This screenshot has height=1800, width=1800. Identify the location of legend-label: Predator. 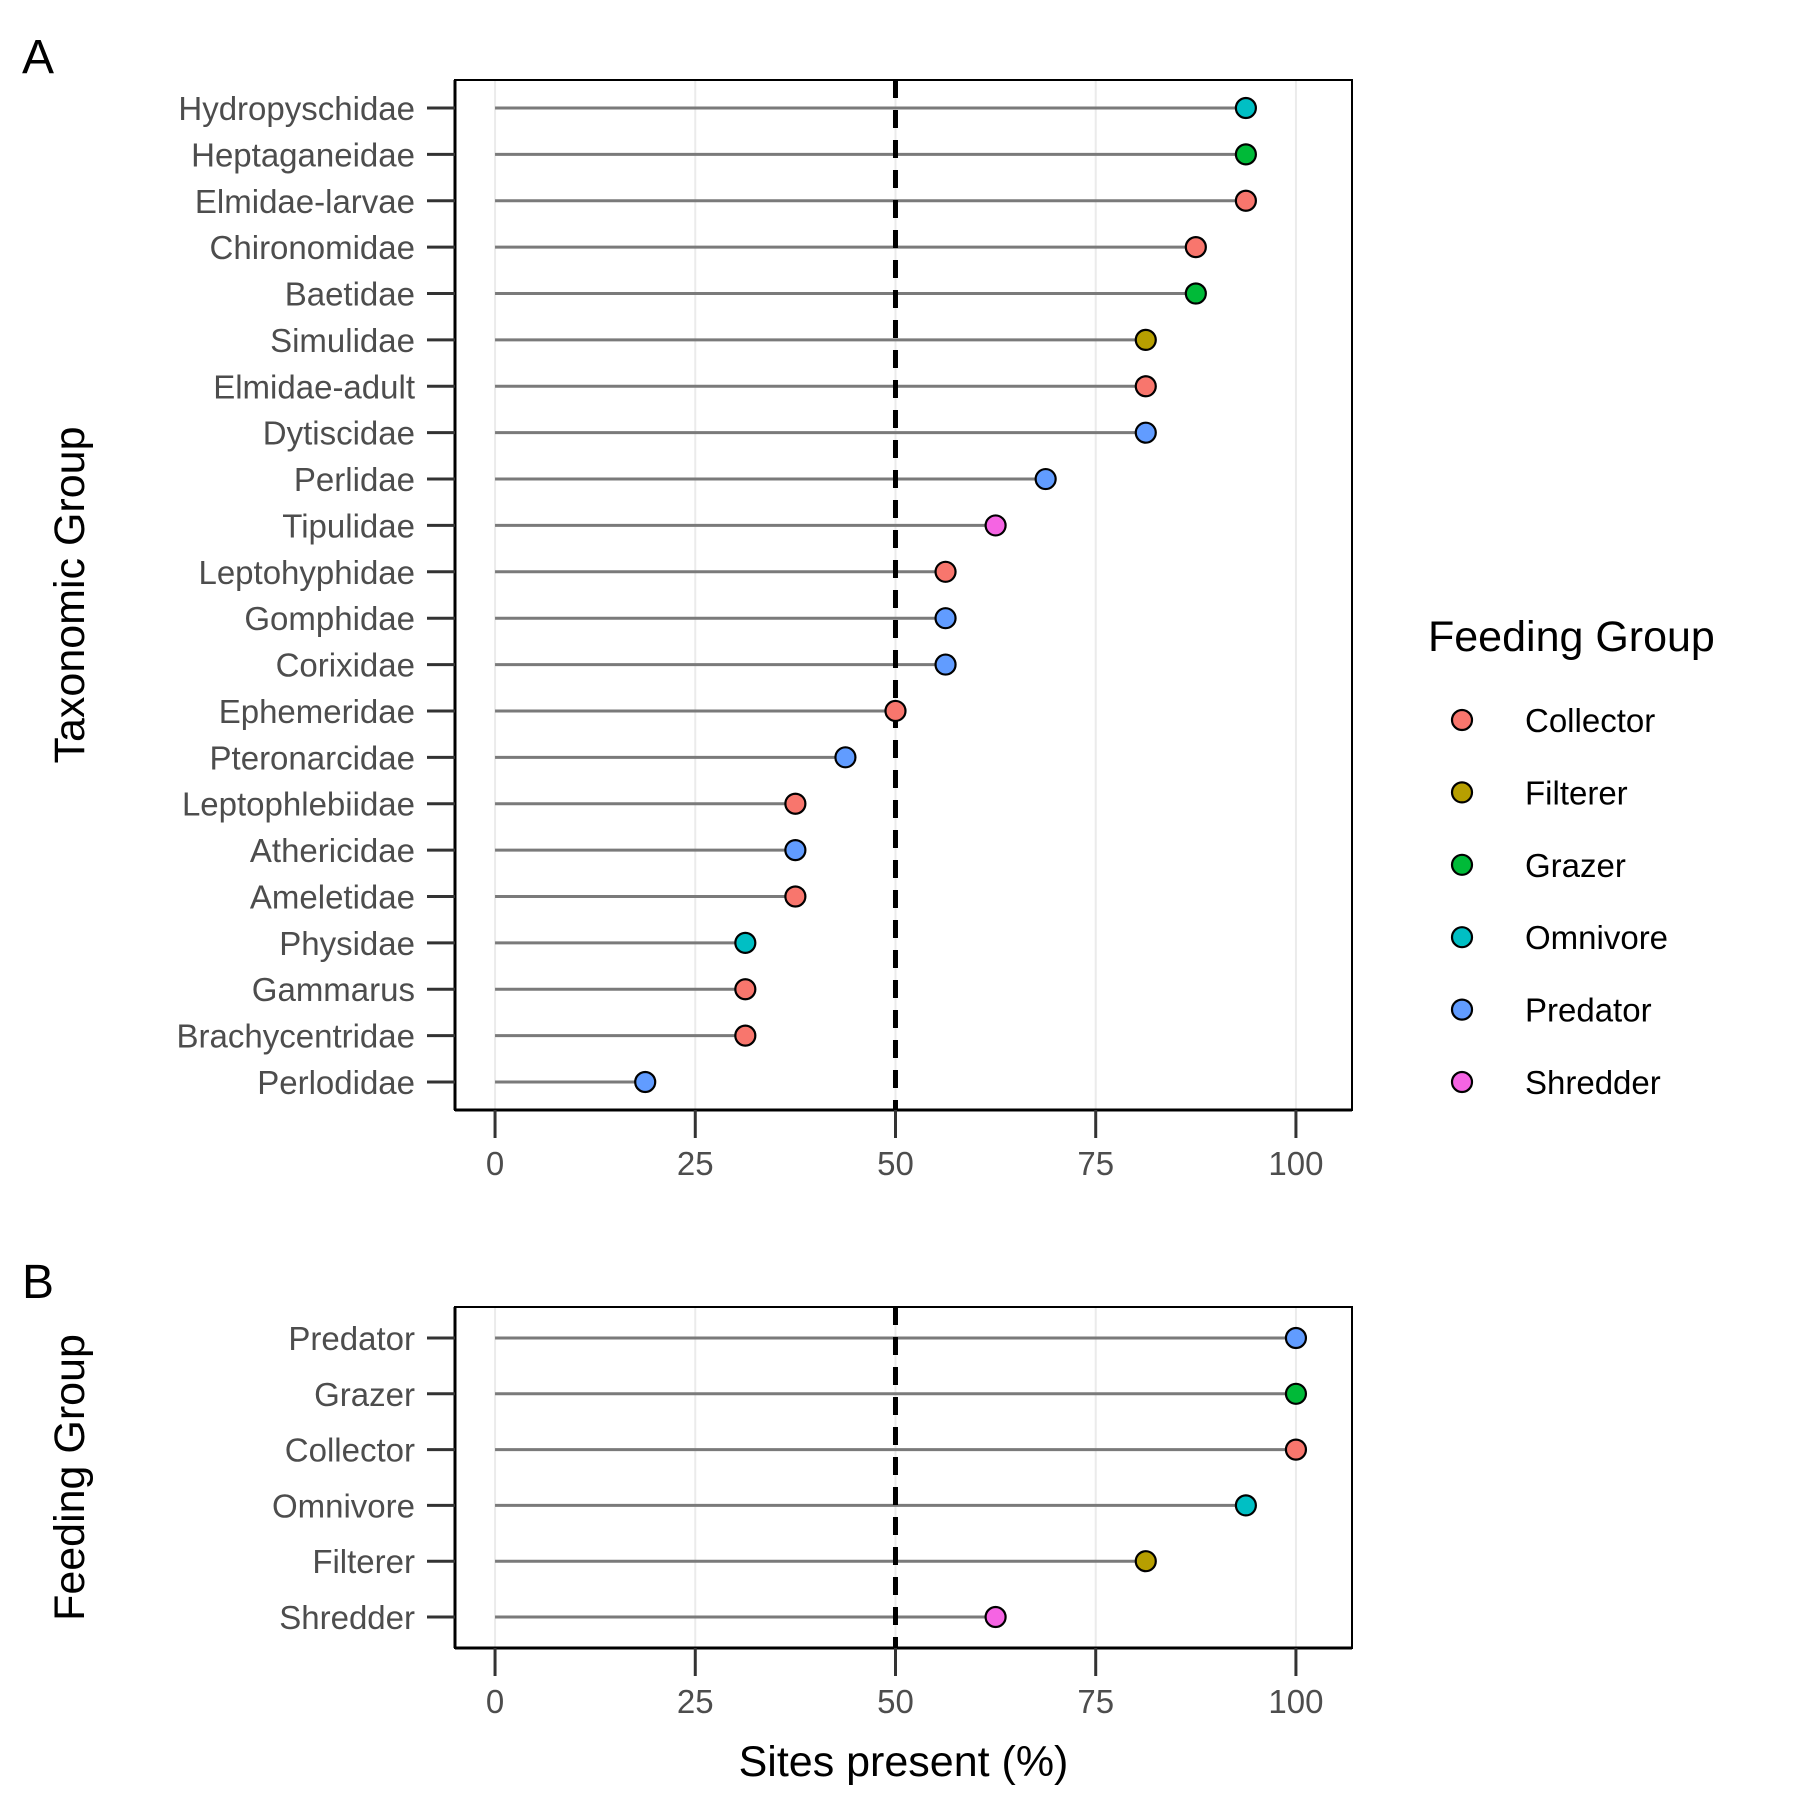
(1588, 1010).